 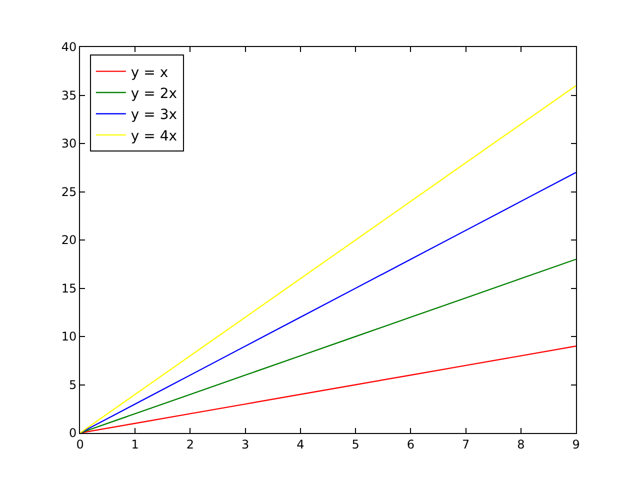 What do you see at coordinates (69, 95) in the screenshot?
I see `y-tick-label: 35` at bounding box center [69, 95].